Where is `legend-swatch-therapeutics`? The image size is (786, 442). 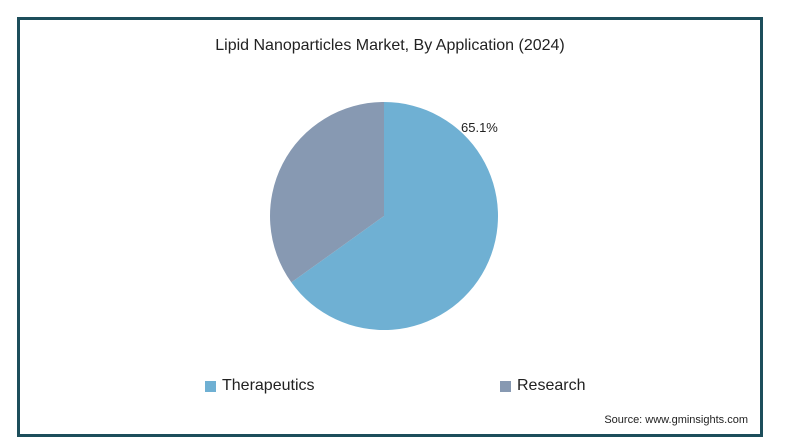
legend-swatch-therapeutics is located at coordinates (210, 386).